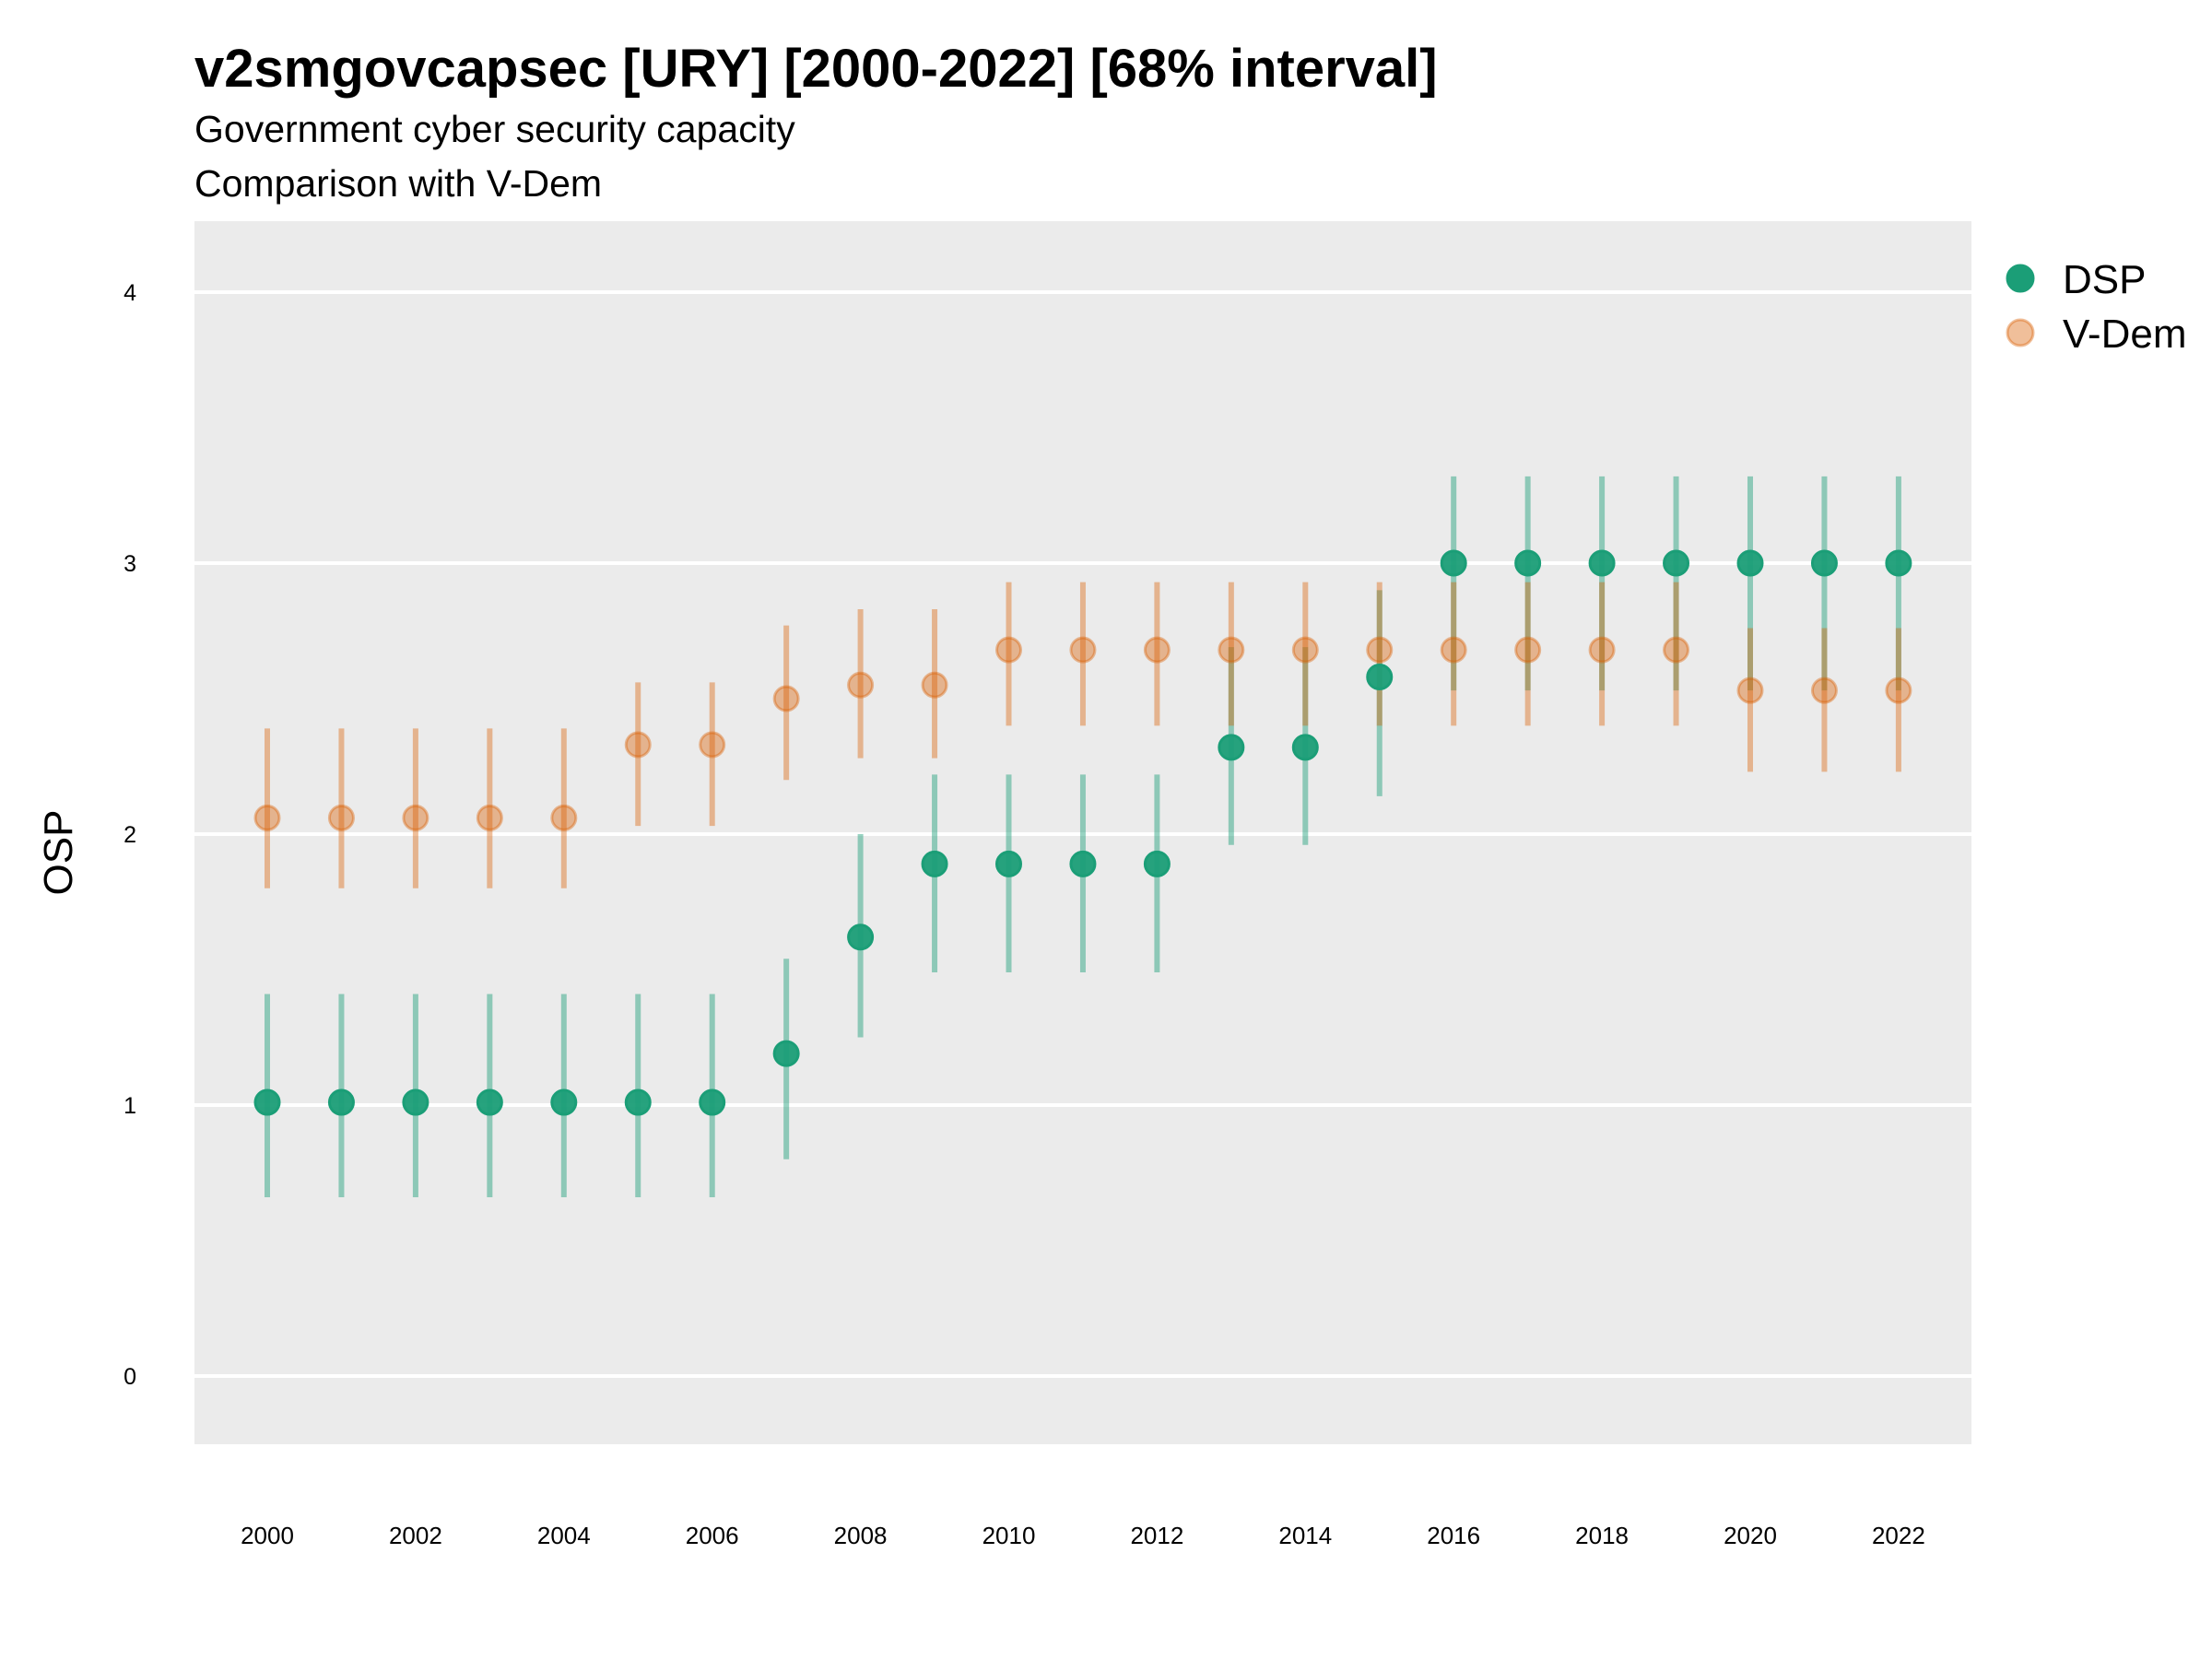  I want to click on y-tick-labels: 0 1 2 3 4, so click(130, 835).